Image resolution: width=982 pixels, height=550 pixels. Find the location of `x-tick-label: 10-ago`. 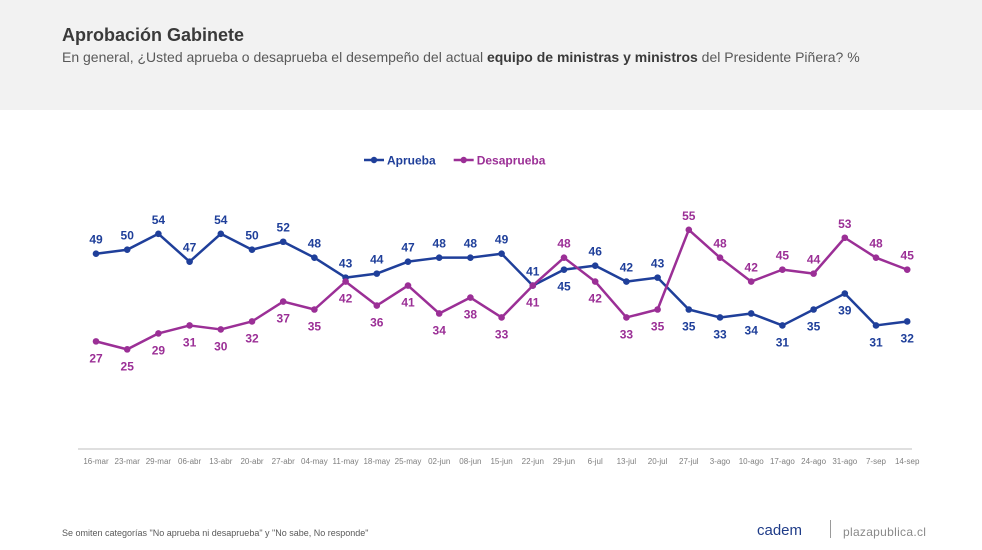

x-tick-label: 10-ago is located at coordinates (751, 461).